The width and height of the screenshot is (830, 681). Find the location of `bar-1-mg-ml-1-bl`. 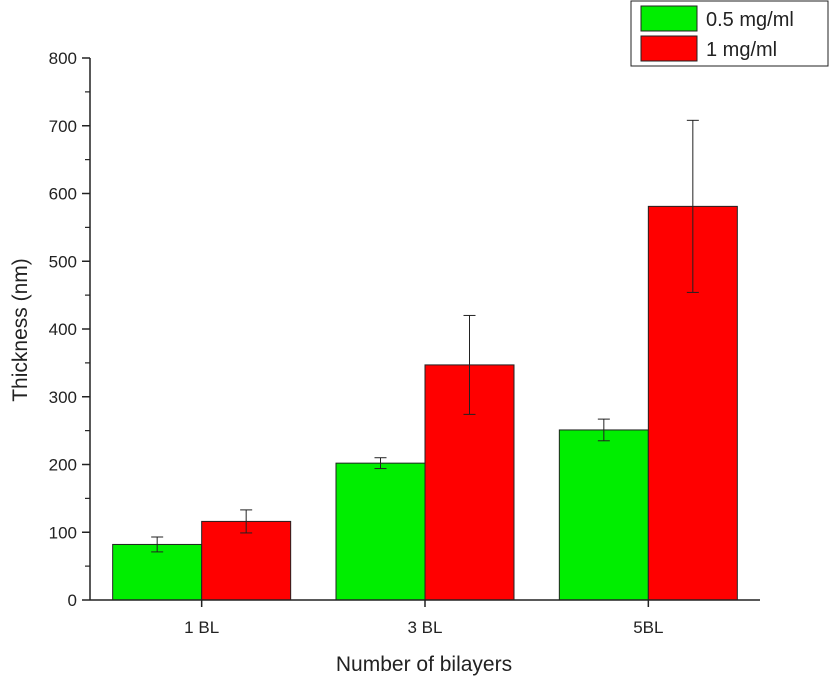

bar-1-mg-ml-1-bl is located at coordinates (246, 560).